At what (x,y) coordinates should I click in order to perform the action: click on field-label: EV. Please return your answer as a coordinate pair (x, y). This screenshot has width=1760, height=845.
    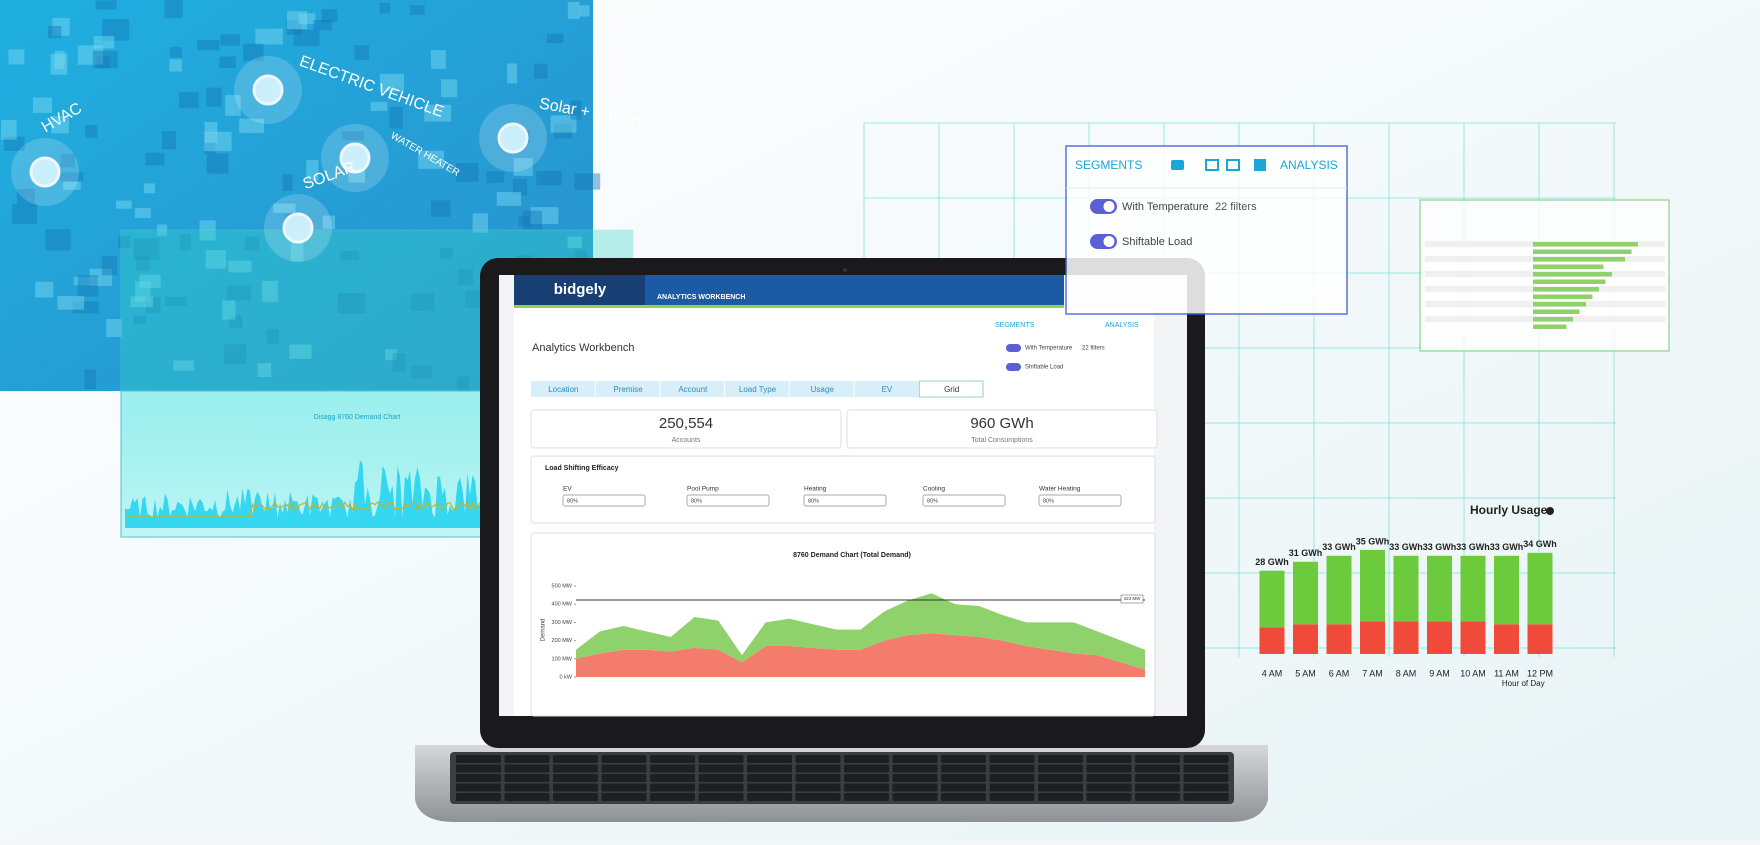
    Looking at the image, I should click on (567, 489).